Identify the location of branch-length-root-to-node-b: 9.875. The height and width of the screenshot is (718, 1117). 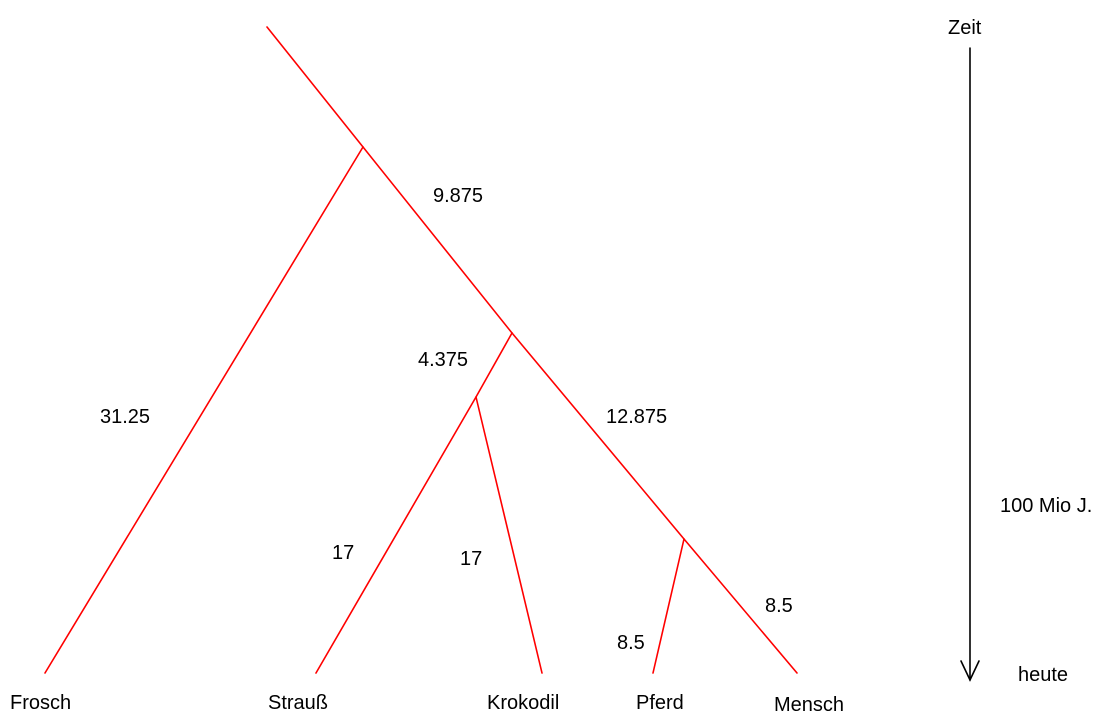
(458, 196).